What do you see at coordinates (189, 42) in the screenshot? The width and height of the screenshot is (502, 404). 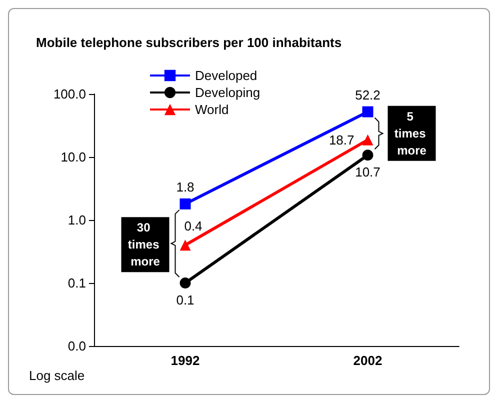 I see `chart-title: Mobile telephone subscribers per 100 inhabitants` at bounding box center [189, 42].